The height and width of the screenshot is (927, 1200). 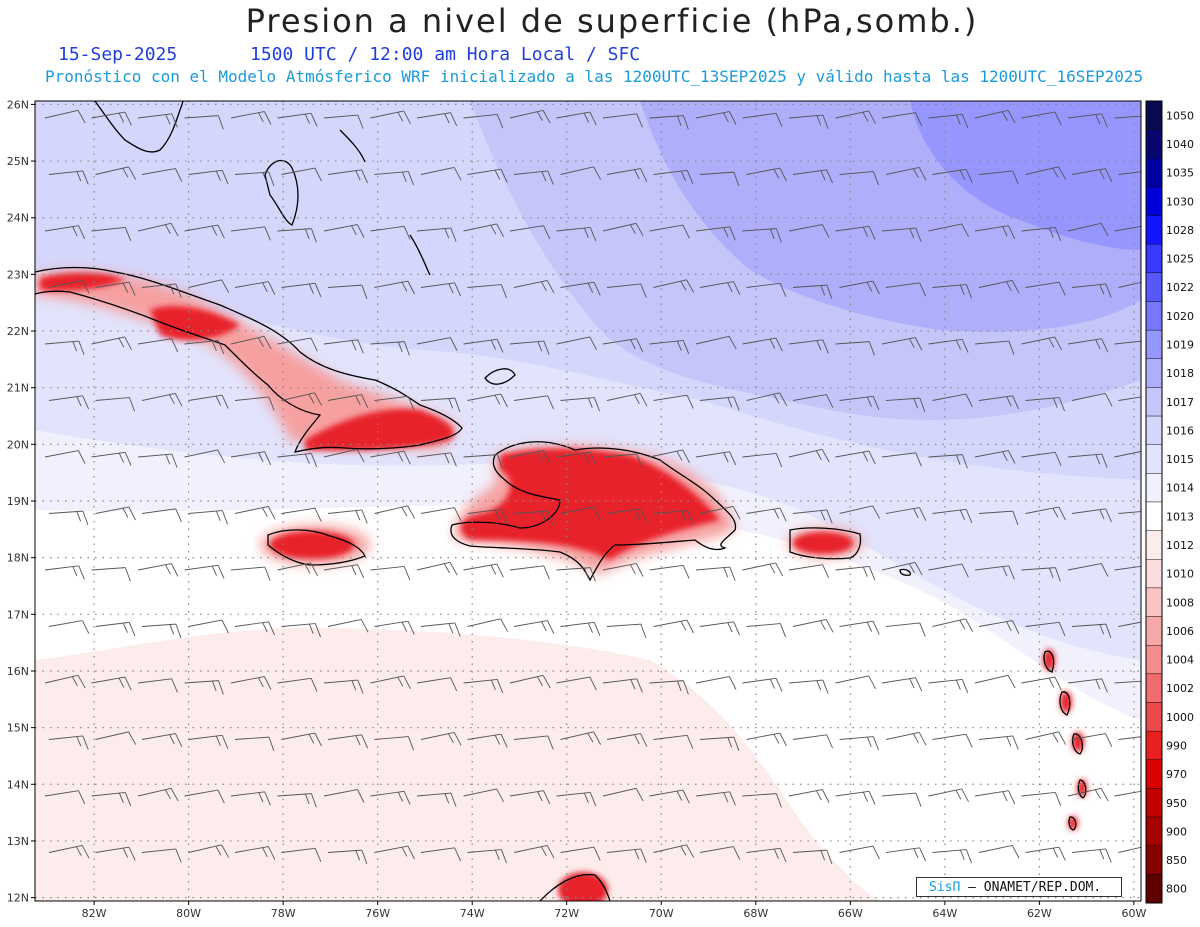 What do you see at coordinates (18, 218) in the screenshot?
I see `latitude-label: 24N` at bounding box center [18, 218].